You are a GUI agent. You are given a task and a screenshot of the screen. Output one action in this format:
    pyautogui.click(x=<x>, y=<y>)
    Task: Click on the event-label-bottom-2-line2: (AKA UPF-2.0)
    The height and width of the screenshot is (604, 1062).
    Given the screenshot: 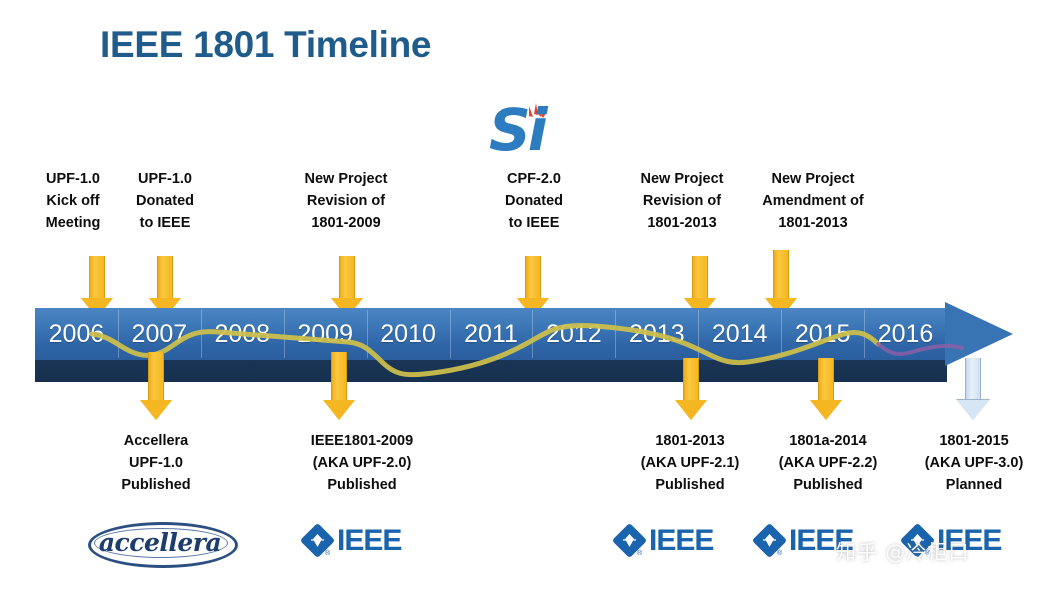 What is the action you would take?
    pyautogui.click(x=362, y=463)
    